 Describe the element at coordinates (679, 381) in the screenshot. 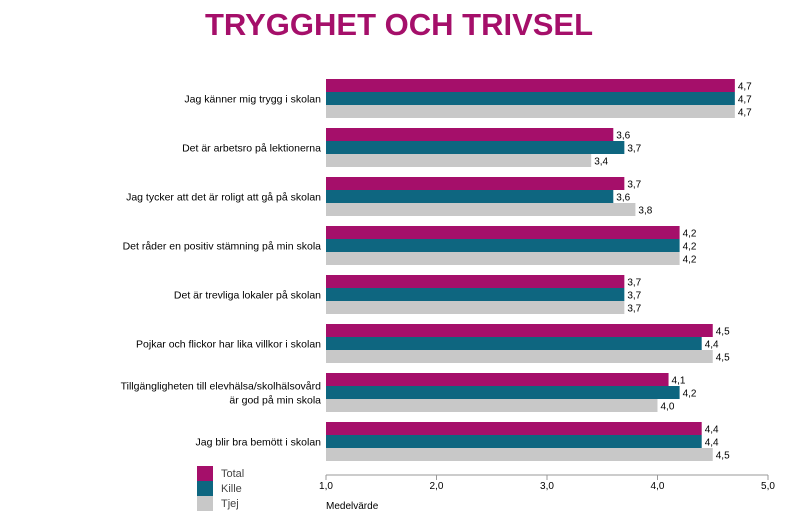

I see `value-label-total-6: 4,1` at that location.